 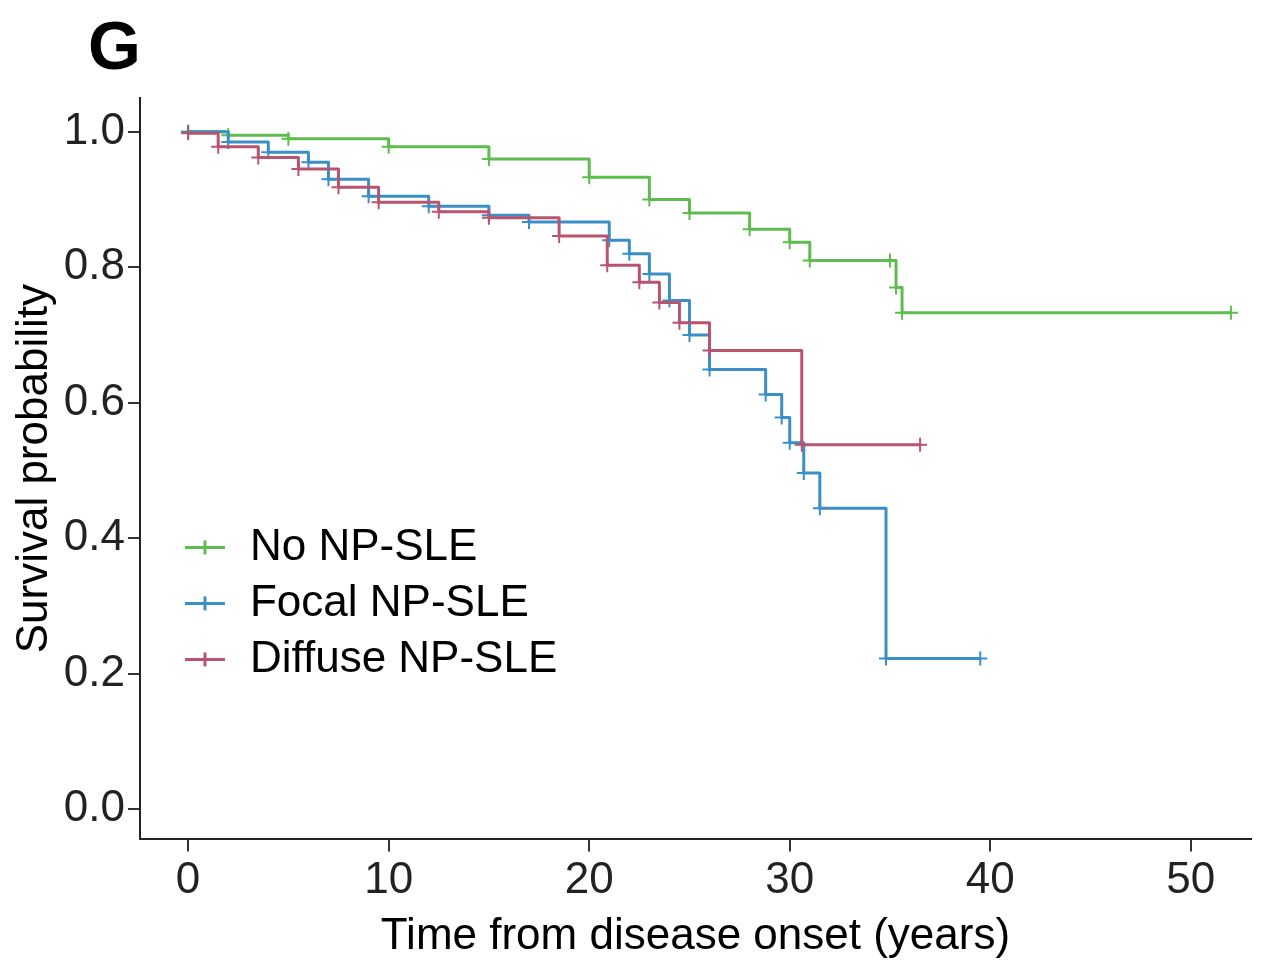 I want to click on legend-label: Diffuse NP-SLE, so click(x=403, y=656).